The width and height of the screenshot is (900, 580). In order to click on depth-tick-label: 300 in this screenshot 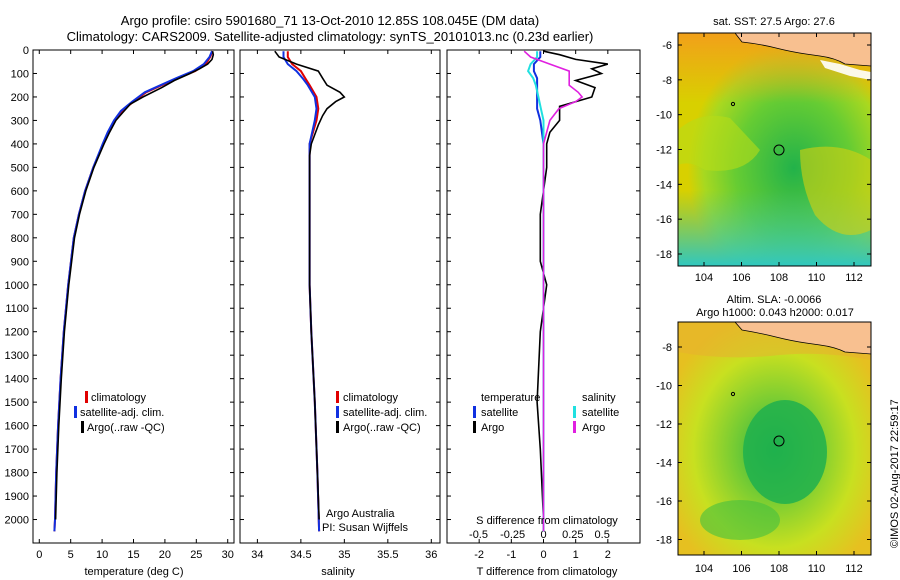, I will do `click(20, 121)`.